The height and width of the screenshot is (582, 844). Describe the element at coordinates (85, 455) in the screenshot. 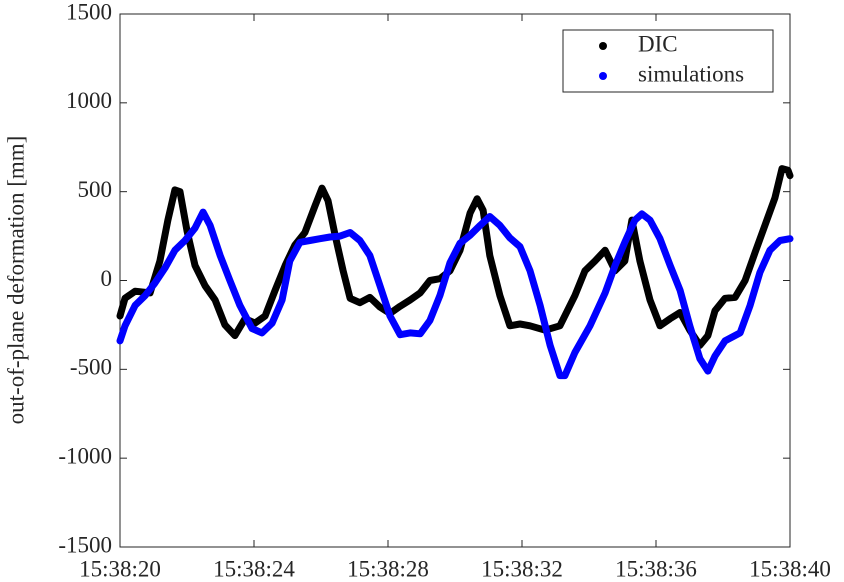

I see `y-tick-label: -1000` at that location.